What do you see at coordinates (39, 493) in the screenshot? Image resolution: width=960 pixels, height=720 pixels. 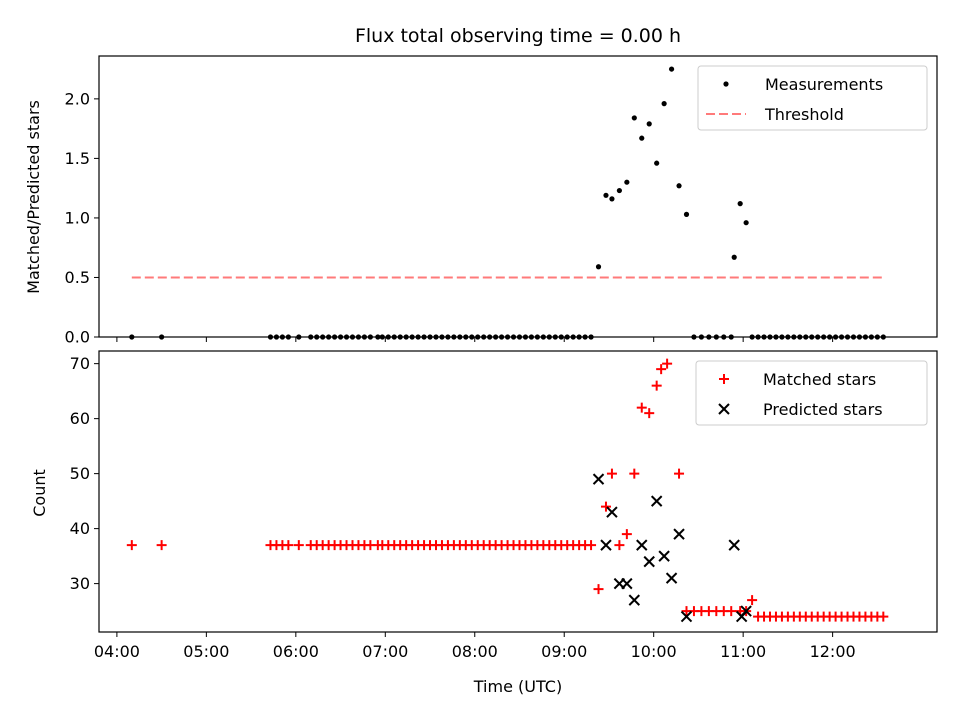 I see `count-y-axis-label: Count` at bounding box center [39, 493].